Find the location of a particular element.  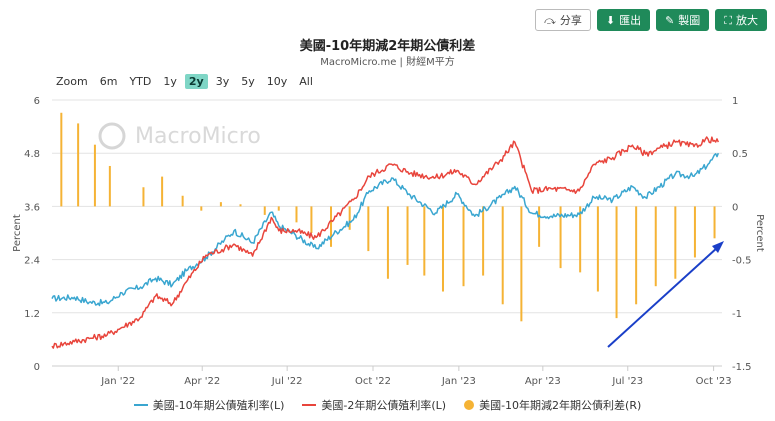

range-10y: 10y is located at coordinates (277, 81).